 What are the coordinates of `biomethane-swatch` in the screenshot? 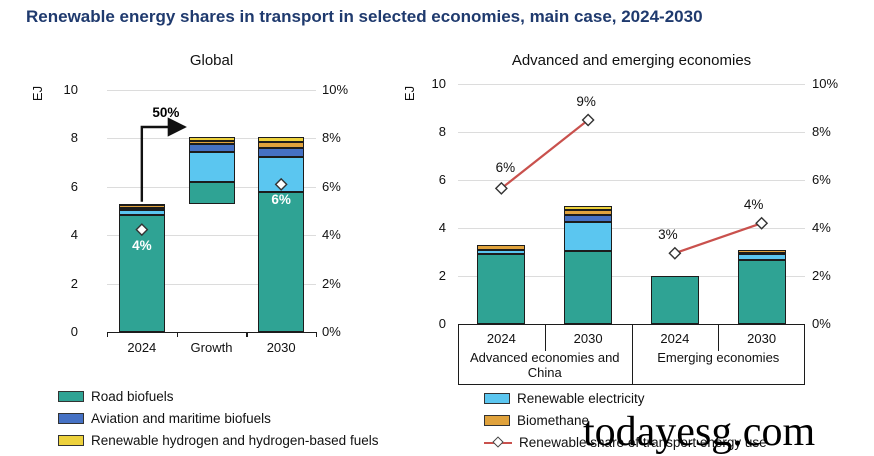 It's located at (497, 420).